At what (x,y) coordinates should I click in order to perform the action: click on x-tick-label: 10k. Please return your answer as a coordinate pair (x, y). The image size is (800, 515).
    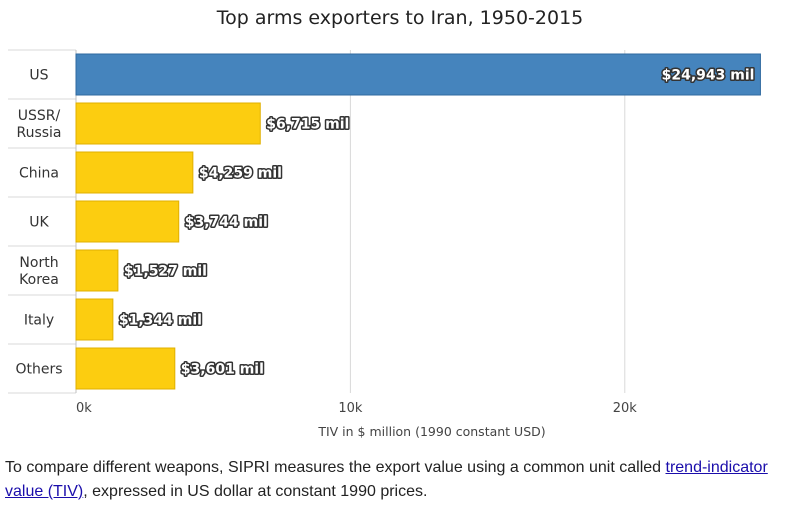
    Looking at the image, I should click on (350, 408).